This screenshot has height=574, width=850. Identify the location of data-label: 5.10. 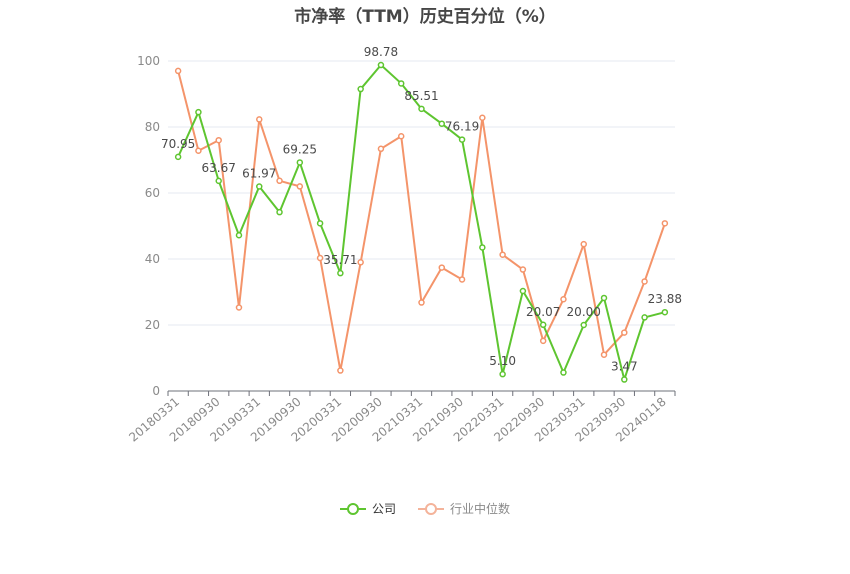
(502, 361).